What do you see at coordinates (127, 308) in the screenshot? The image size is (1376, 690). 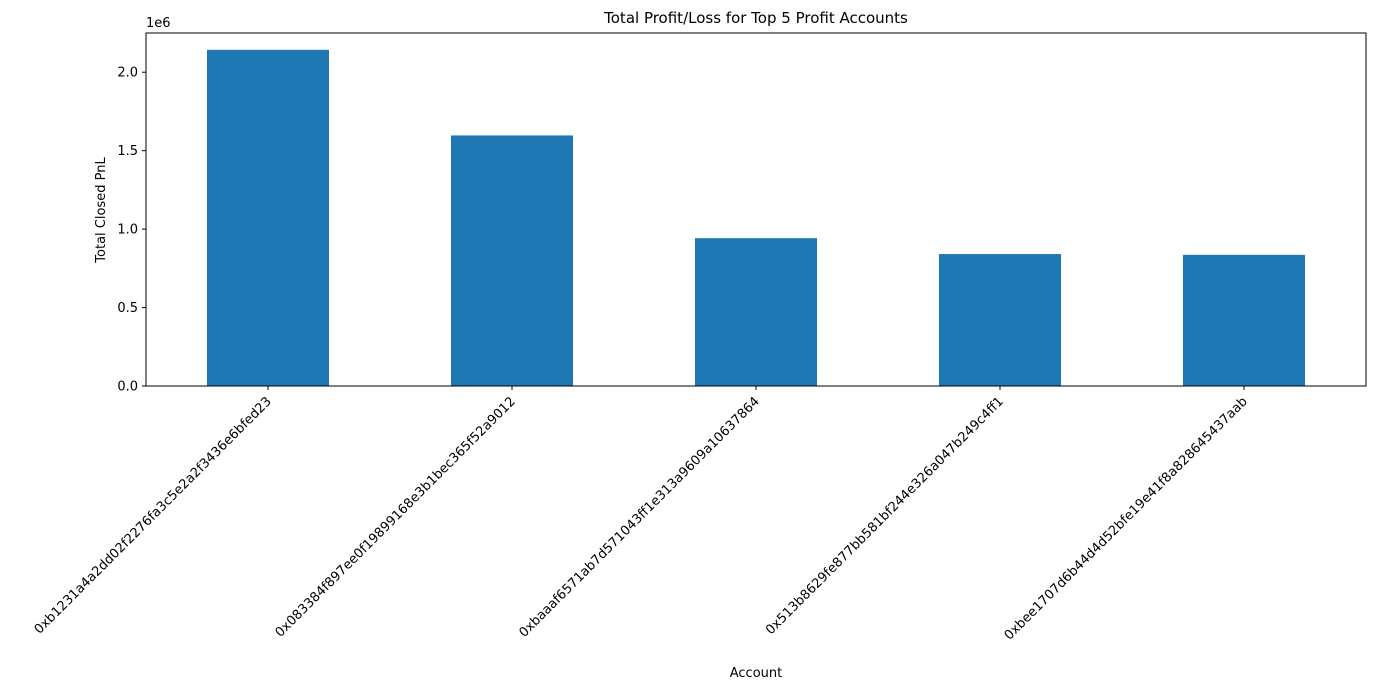 I see `y-tick-label: 0.5` at bounding box center [127, 308].